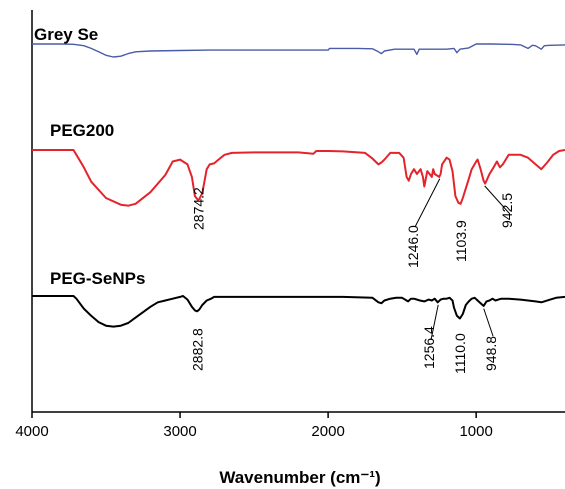 This screenshot has width=565, height=489. What do you see at coordinates (475, 431) in the screenshot?
I see `x-tick-label: 1000` at bounding box center [475, 431].